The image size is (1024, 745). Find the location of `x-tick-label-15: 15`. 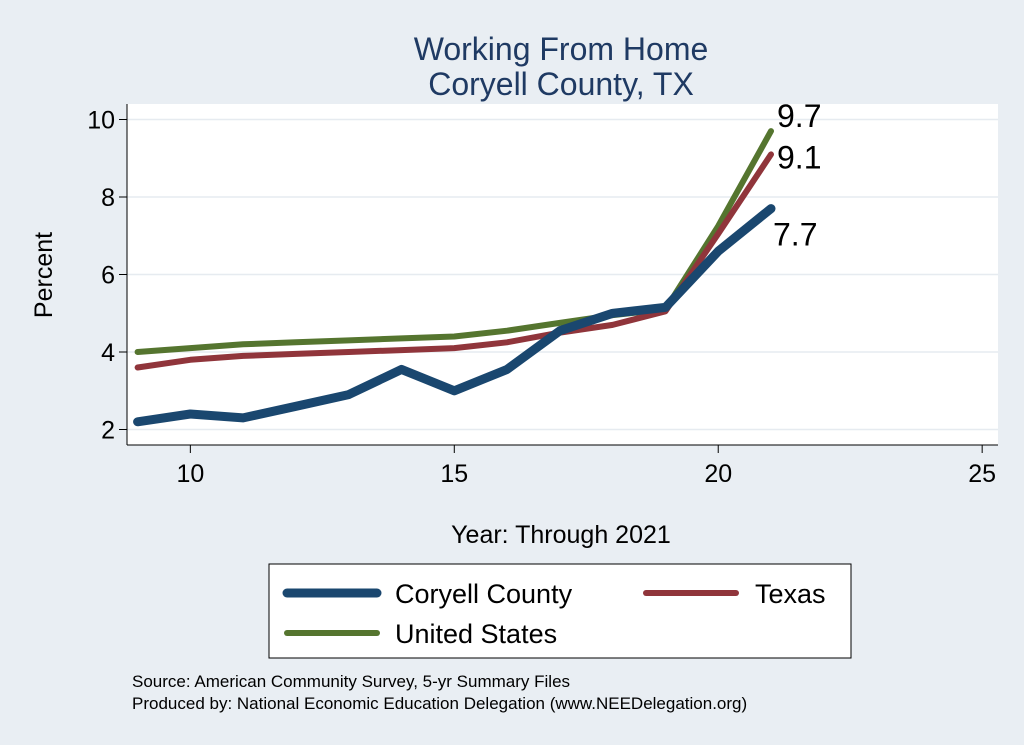

x-tick-label-15: 15 is located at coordinates (454, 474).